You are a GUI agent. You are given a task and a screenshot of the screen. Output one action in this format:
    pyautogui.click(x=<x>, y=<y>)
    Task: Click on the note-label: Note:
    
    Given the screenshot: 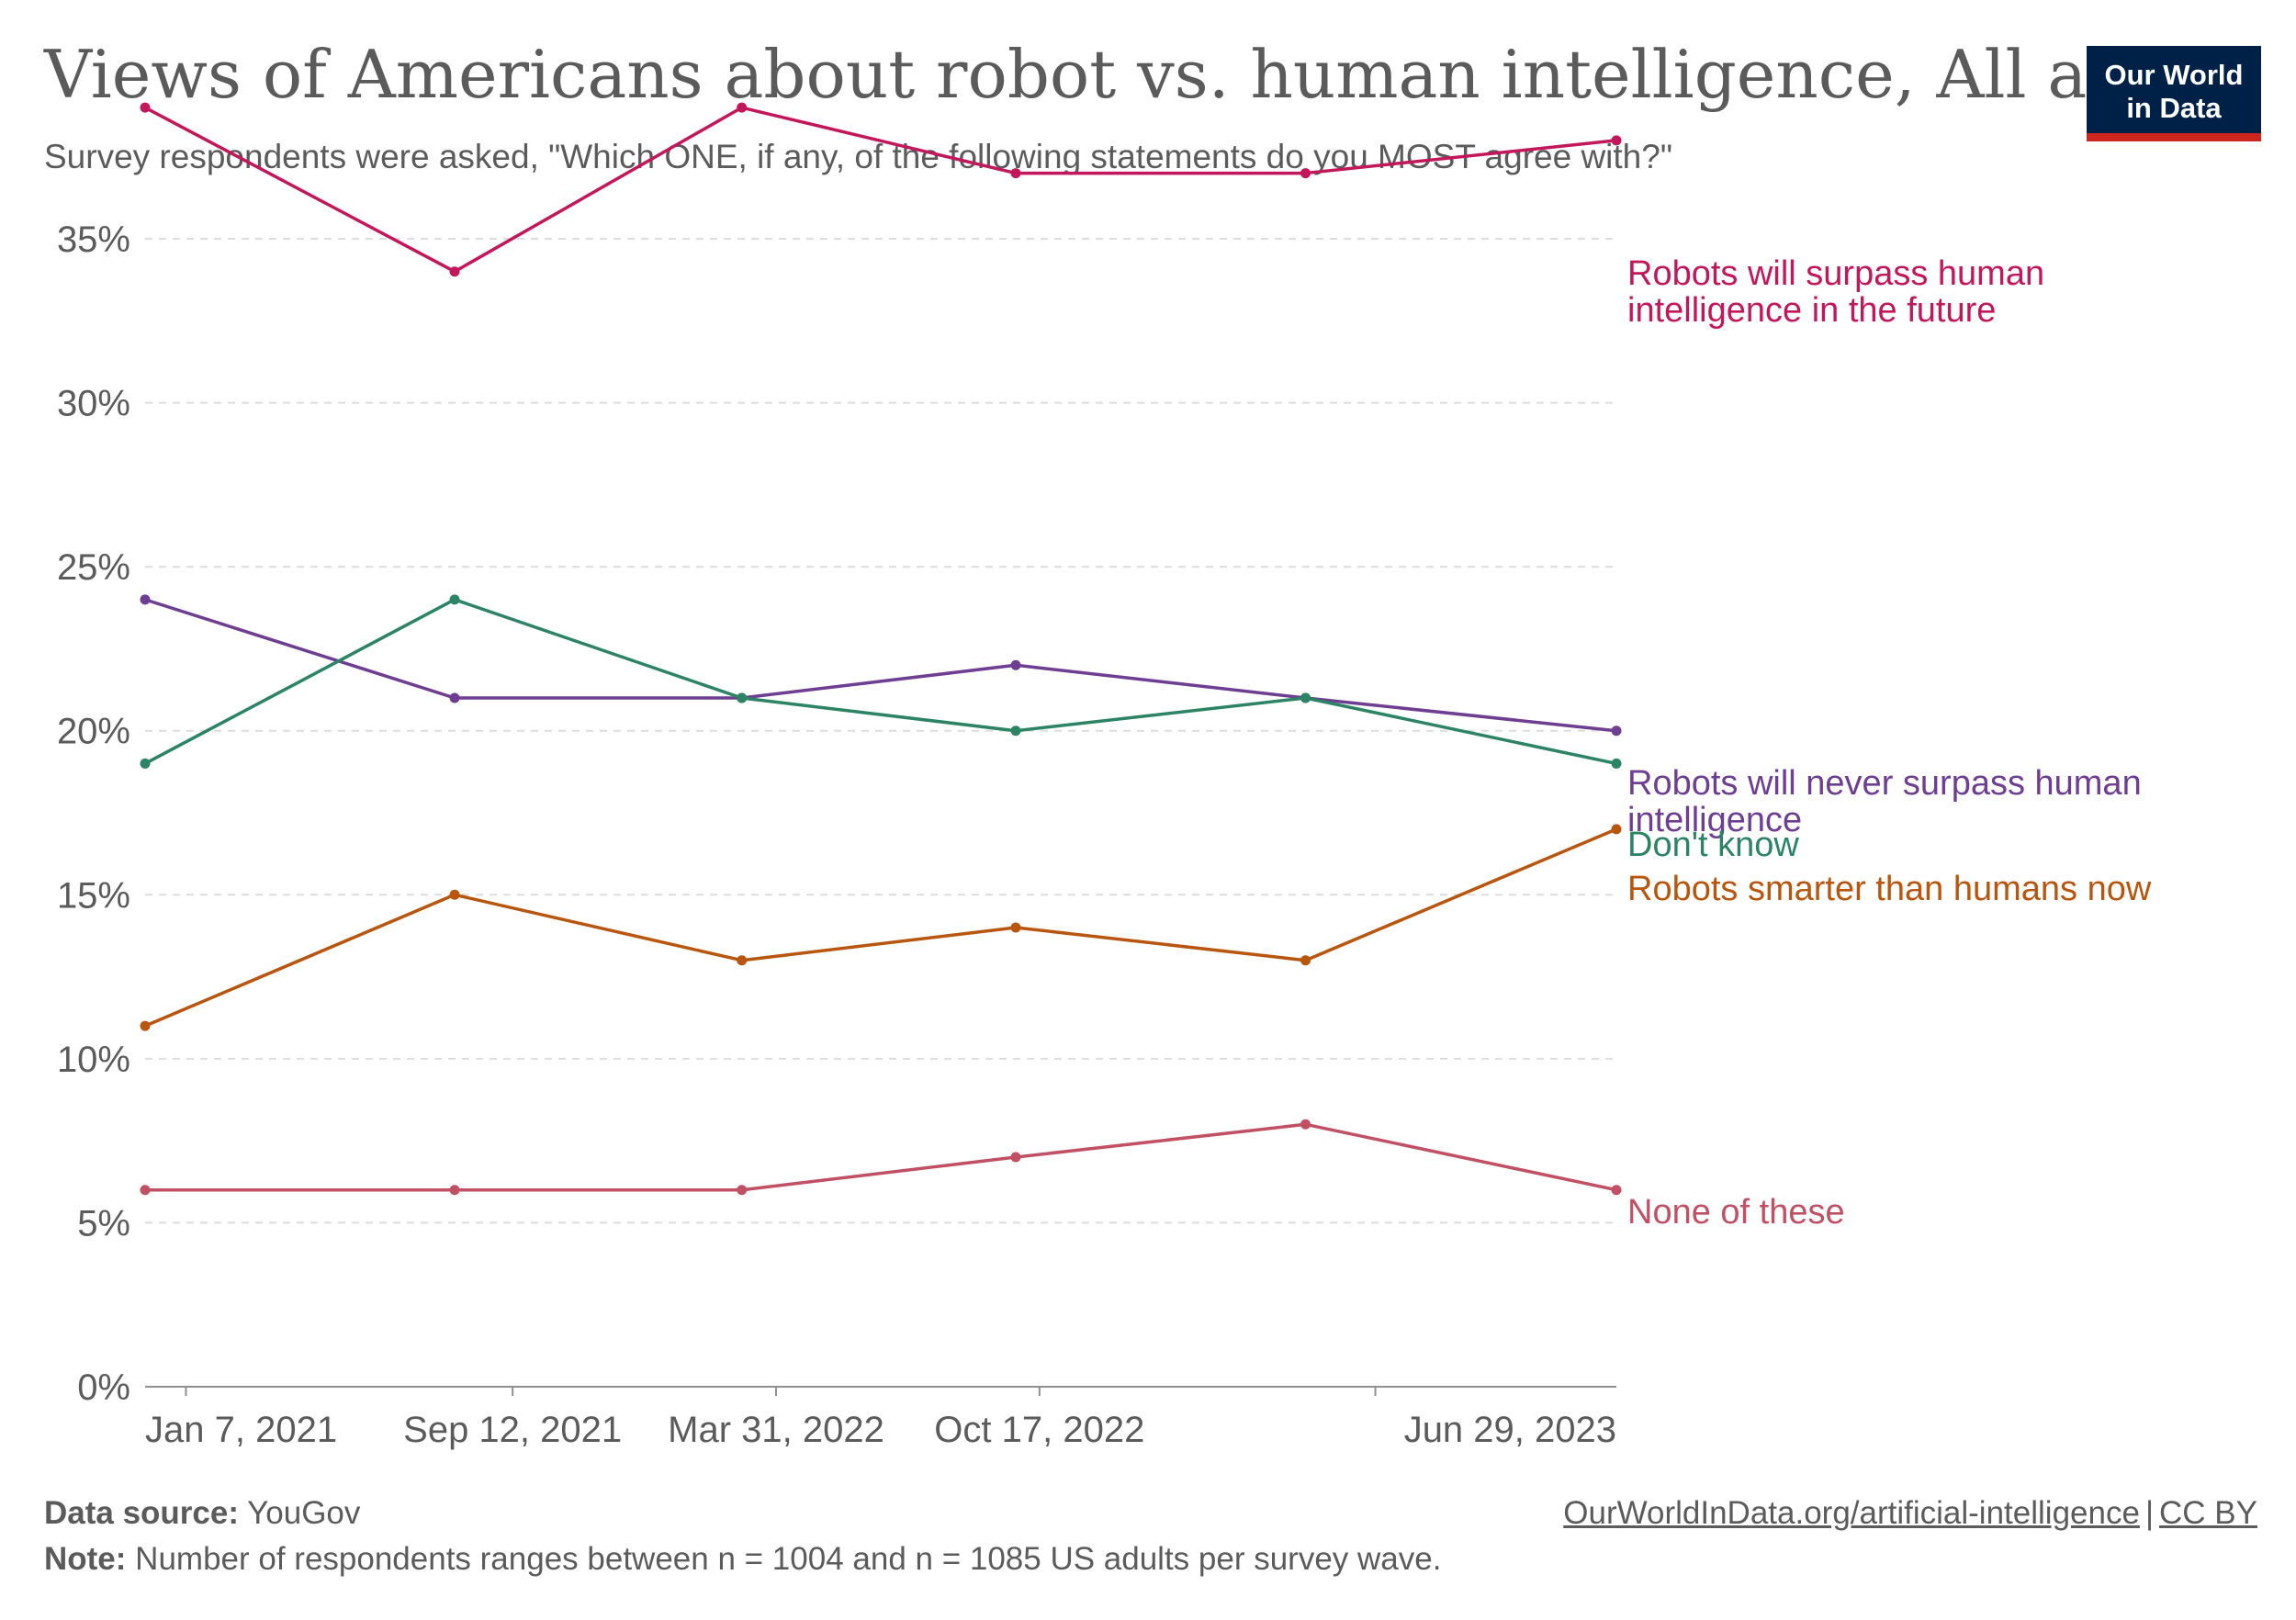 What is the action you would take?
    pyautogui.click(x=85, y=1559)
    